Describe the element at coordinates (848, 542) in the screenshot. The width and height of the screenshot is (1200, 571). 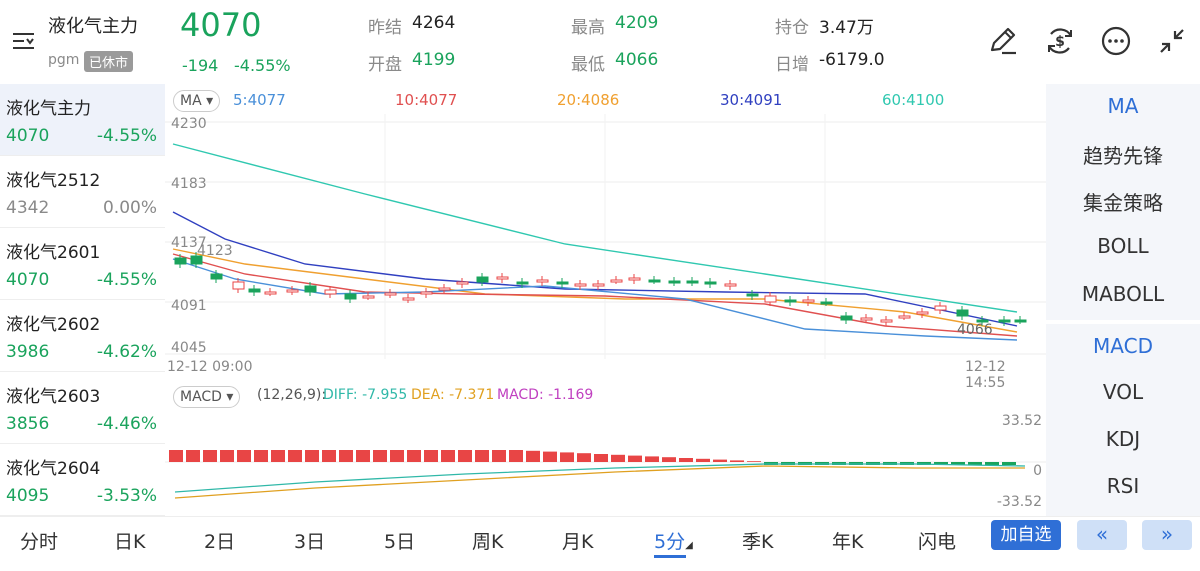
I see `tab-yearly: 年K` at that location.